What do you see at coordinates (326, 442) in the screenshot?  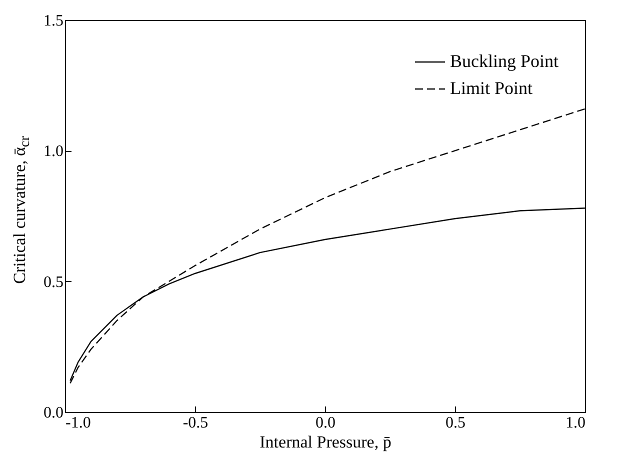 I see `x-axis-title: Internal Pressure, p̄` at bounding box center [326, 442].